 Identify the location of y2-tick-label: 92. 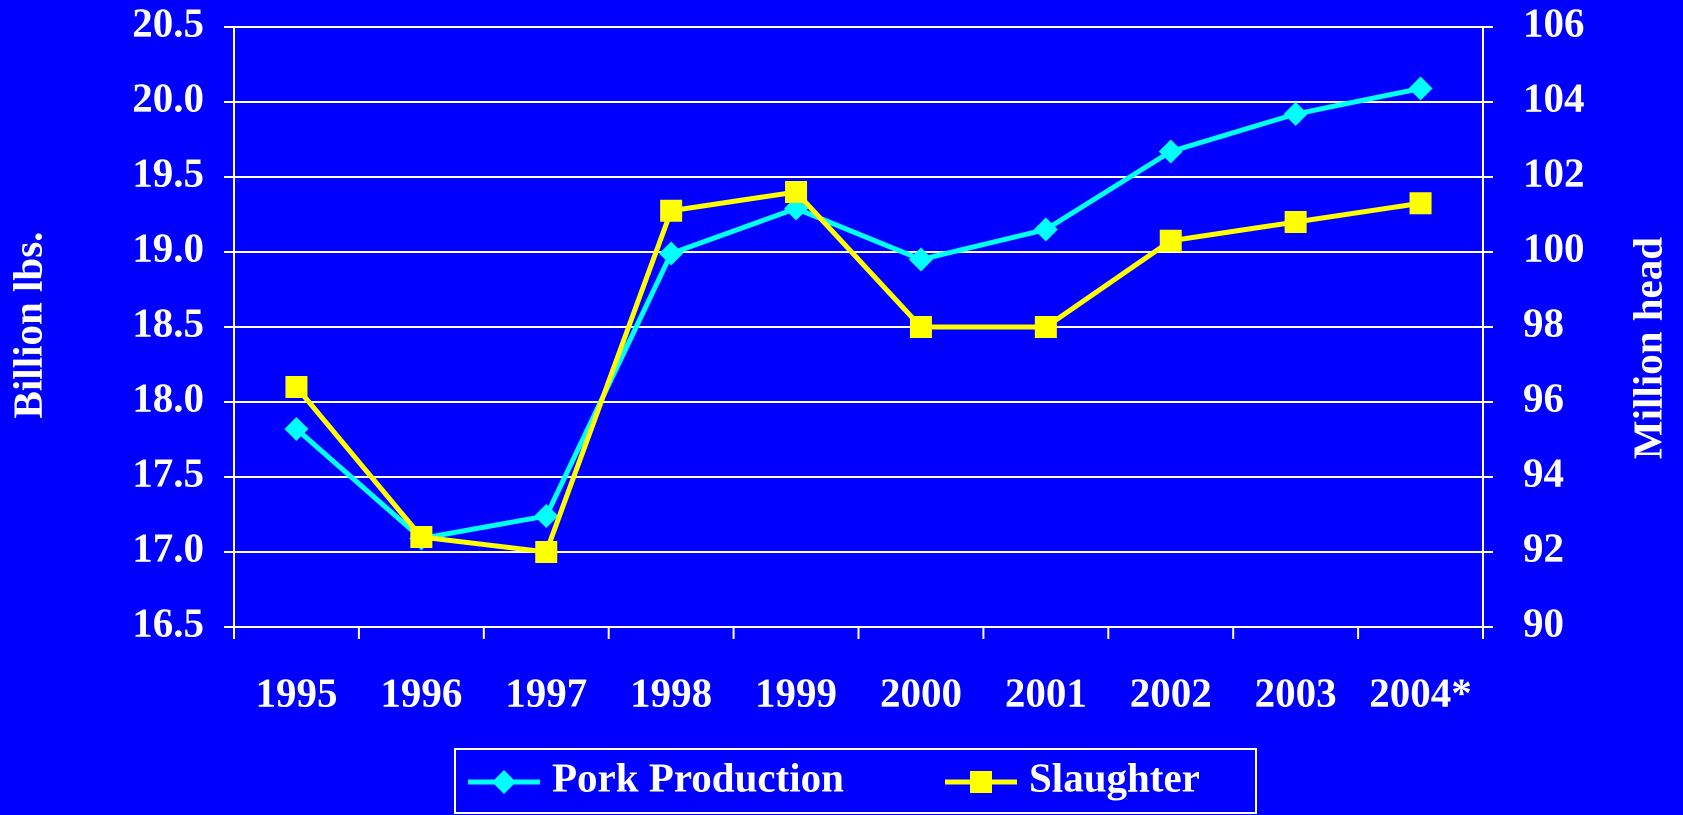
(1543, 547).